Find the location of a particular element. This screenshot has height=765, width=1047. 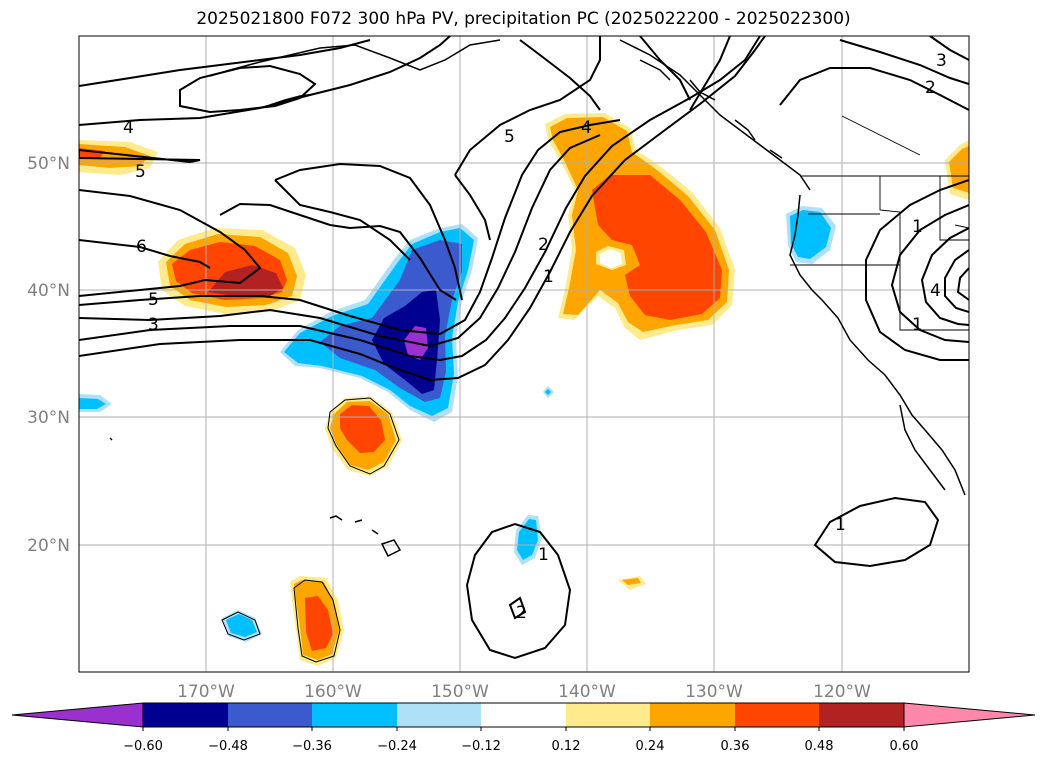

colorbar-frame is located at coordinates (523, 715).